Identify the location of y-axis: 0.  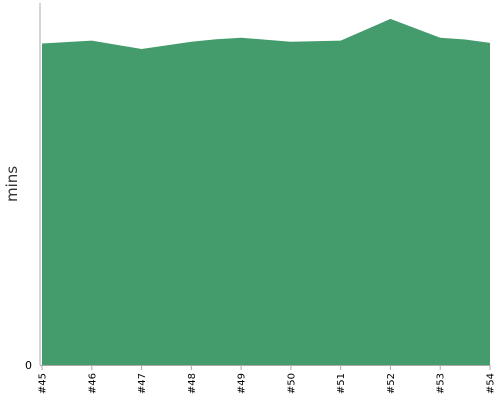
(33, 187).